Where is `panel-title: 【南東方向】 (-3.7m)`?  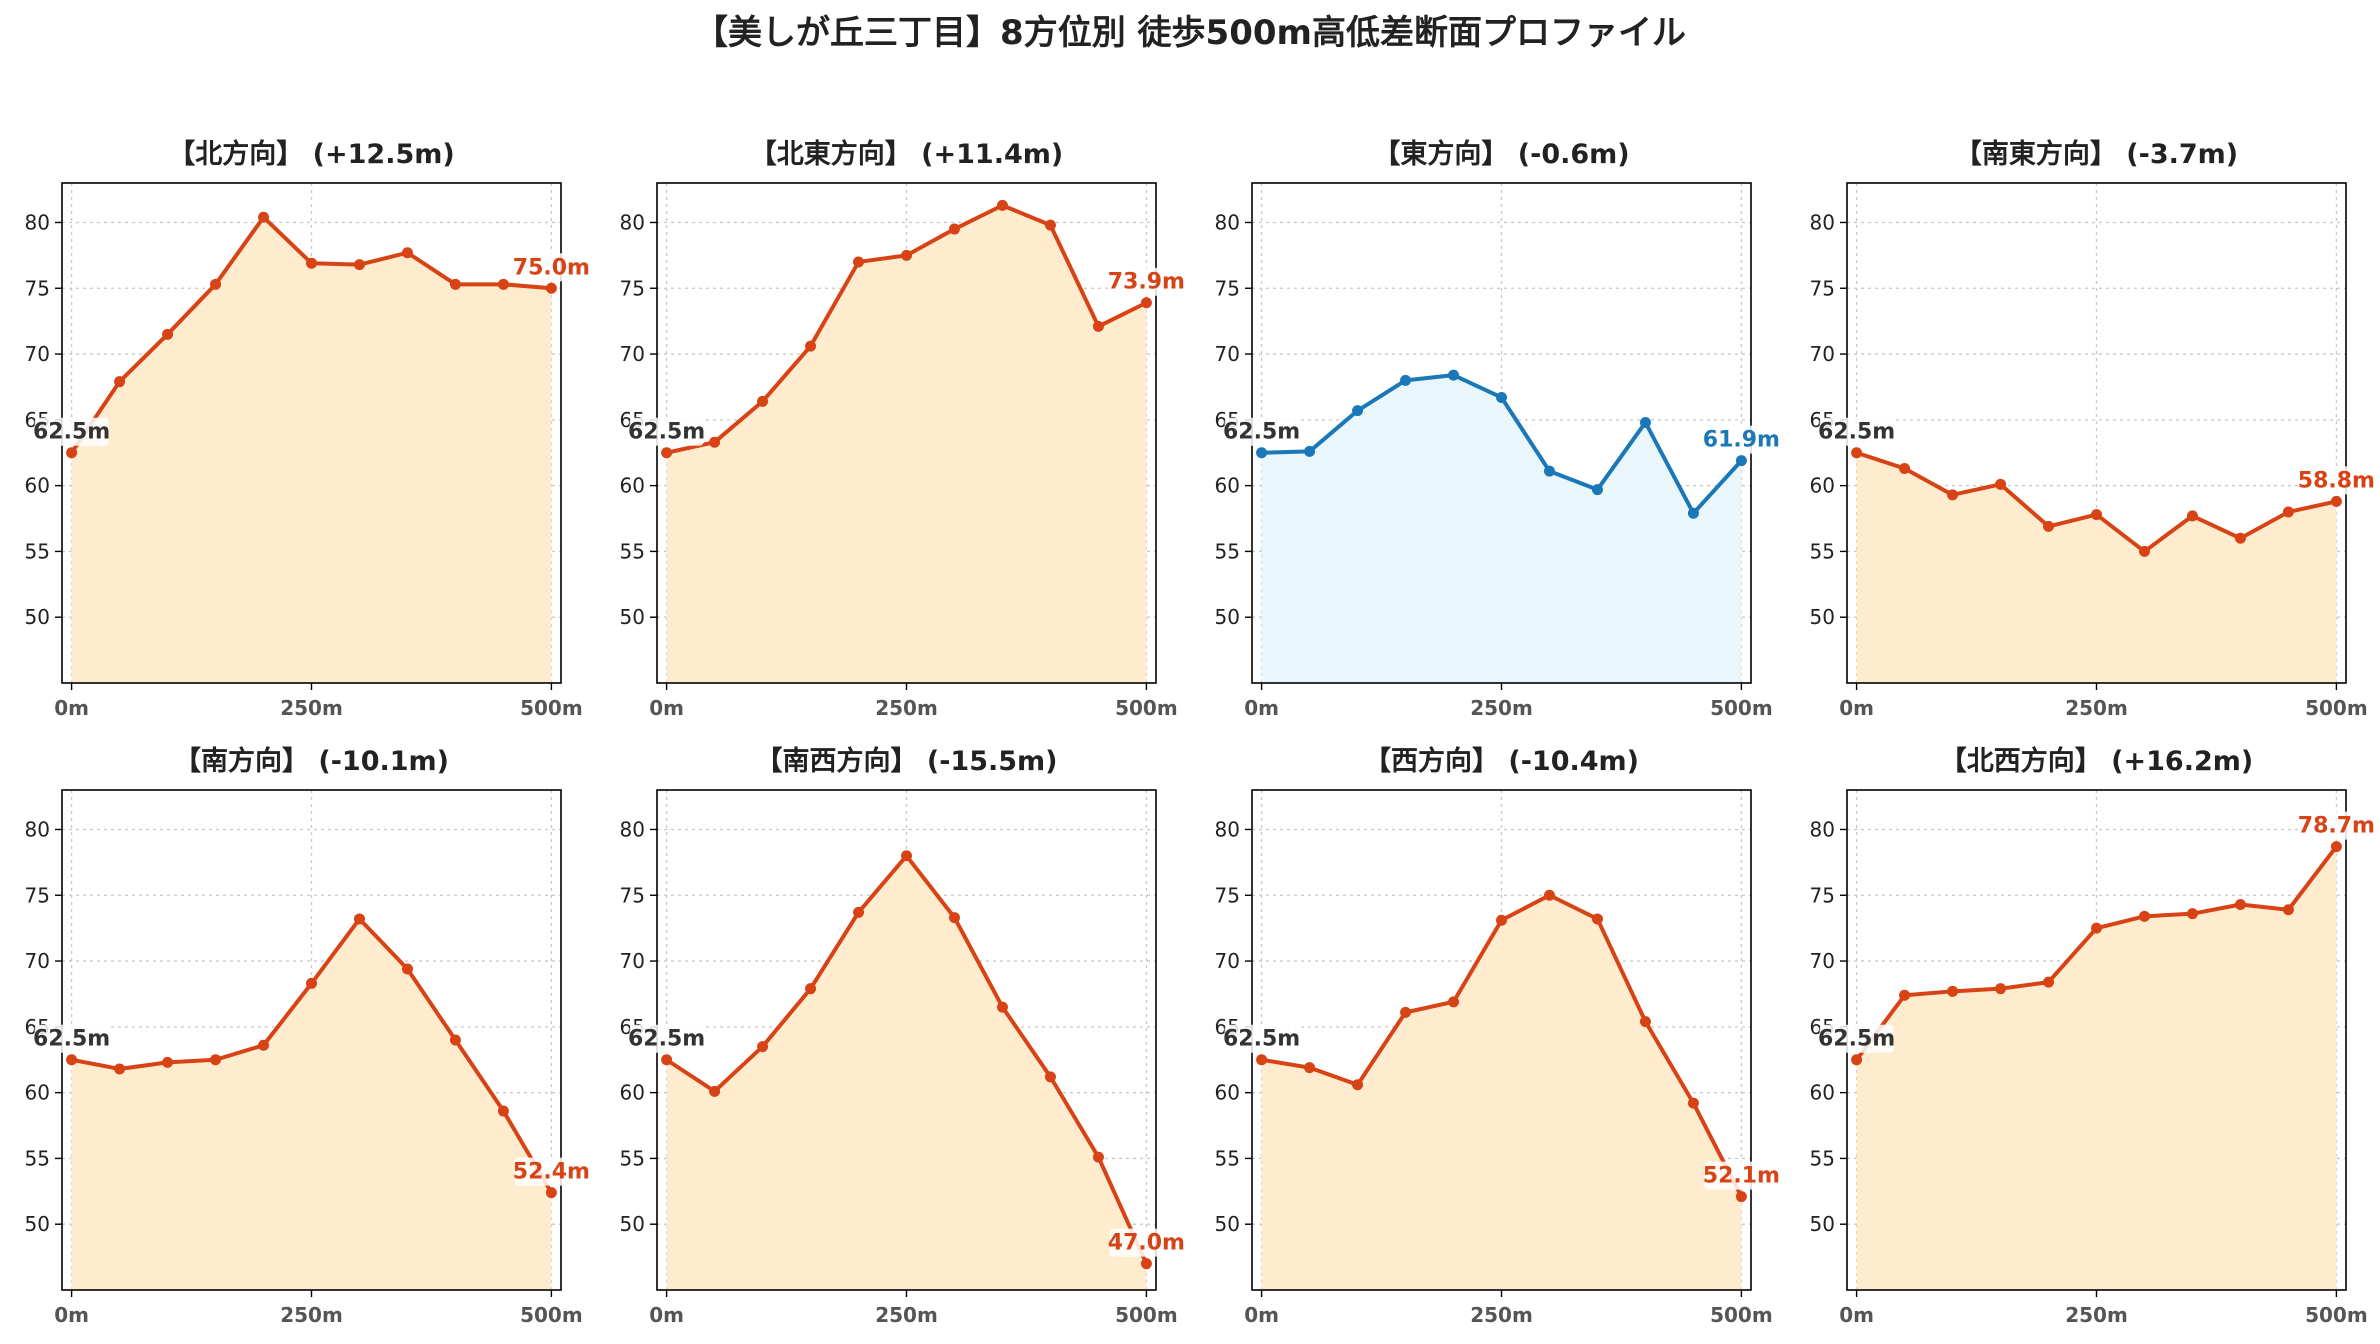 panel-title: 【南東方向】 (-3.7m) is located at coordinates (2096, 154).